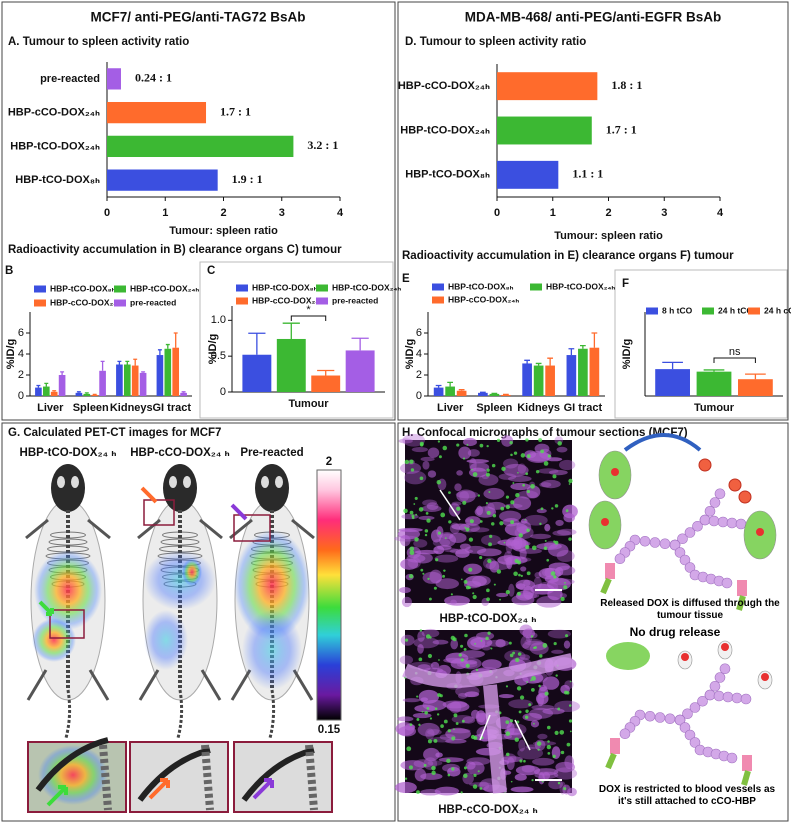 The image size is (791, 823). Describe the element at coordinates (608, 236) in the screenshot. I see `x-axis-label: Tumour: spleen ratio` at that location.